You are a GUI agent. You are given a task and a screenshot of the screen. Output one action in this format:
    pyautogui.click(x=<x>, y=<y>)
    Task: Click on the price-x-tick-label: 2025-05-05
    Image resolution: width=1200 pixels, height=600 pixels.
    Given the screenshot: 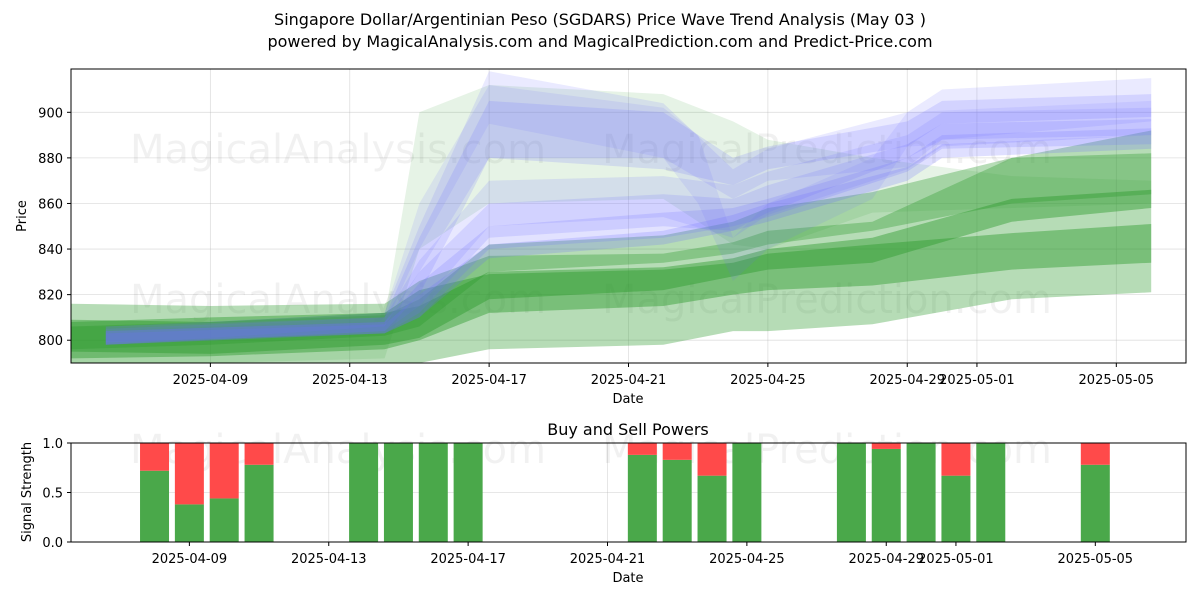 What is the action you would take?
    pyautogui.click(x=1117, y=380)
    